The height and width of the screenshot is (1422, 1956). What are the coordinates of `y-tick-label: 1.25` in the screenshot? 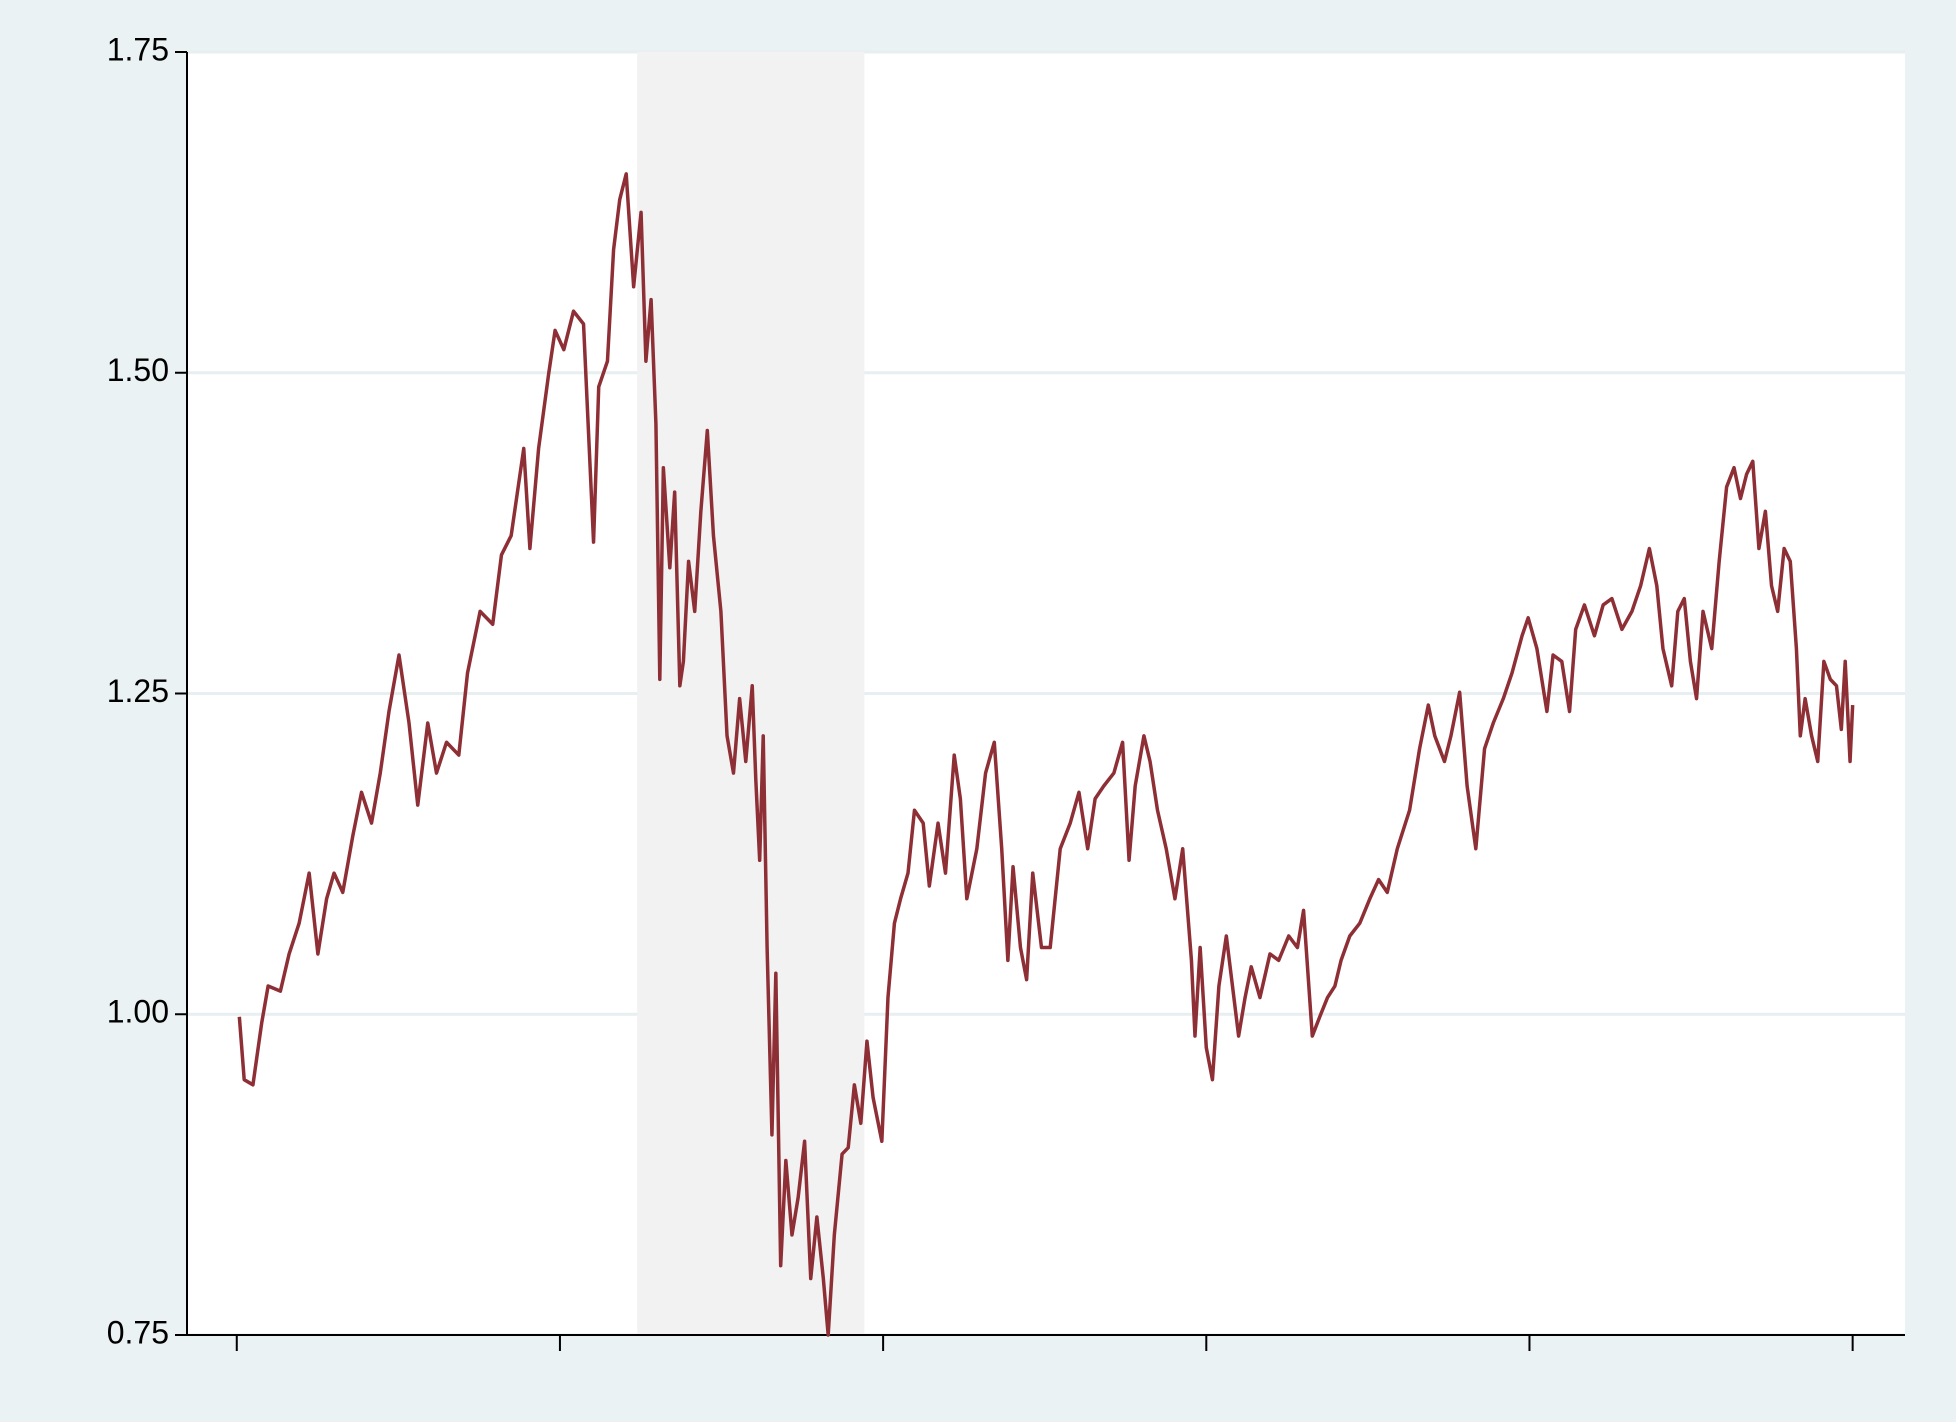 It's located at (138, 691).